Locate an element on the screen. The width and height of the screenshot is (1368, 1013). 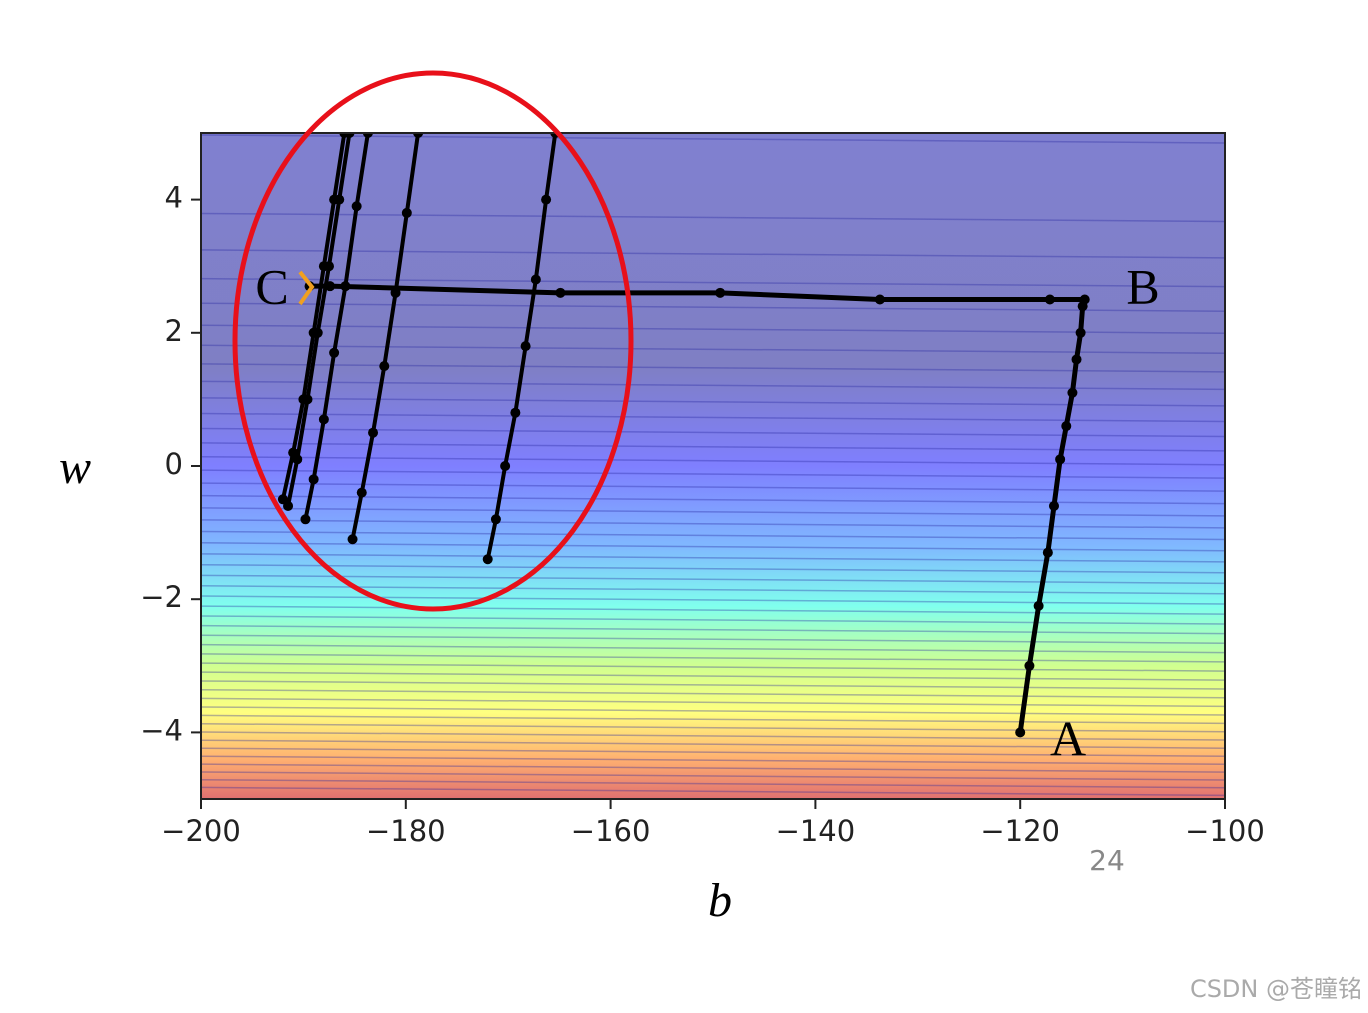
y-axis-label: w is located at coordinates (75, 467).